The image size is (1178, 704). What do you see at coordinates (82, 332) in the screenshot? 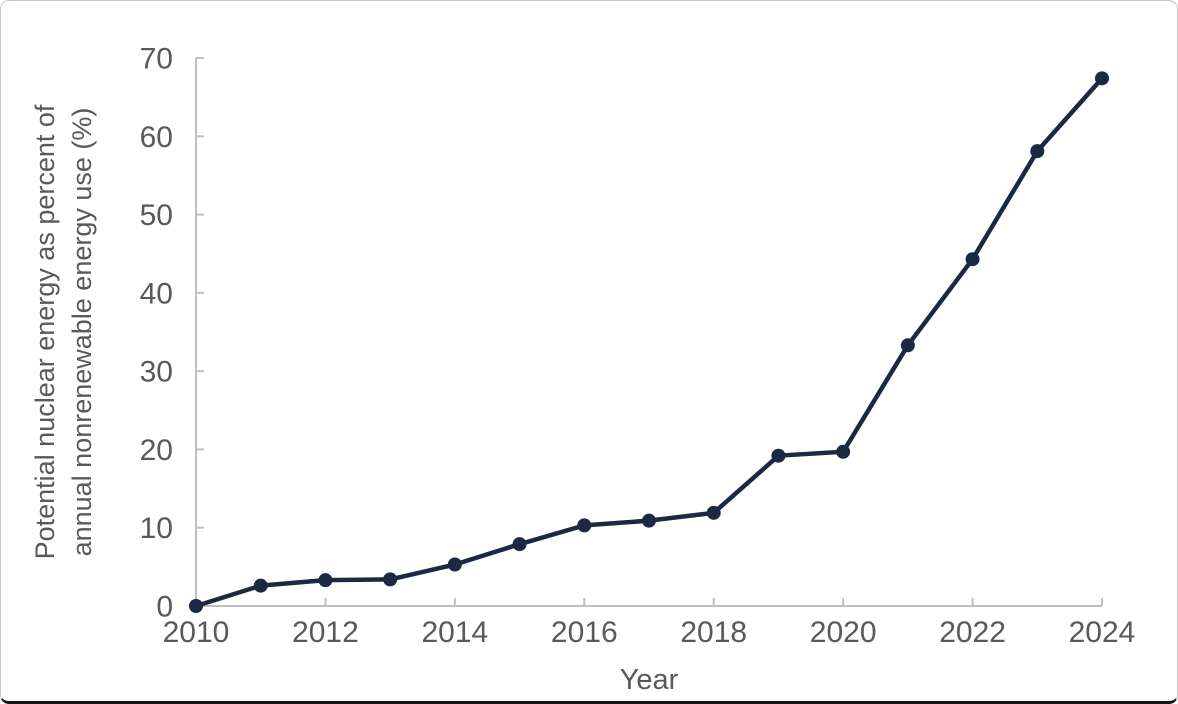
I see `y-axis-title-line2: annual nonrenewable energy use (%)` at bounding box center [82, 332].